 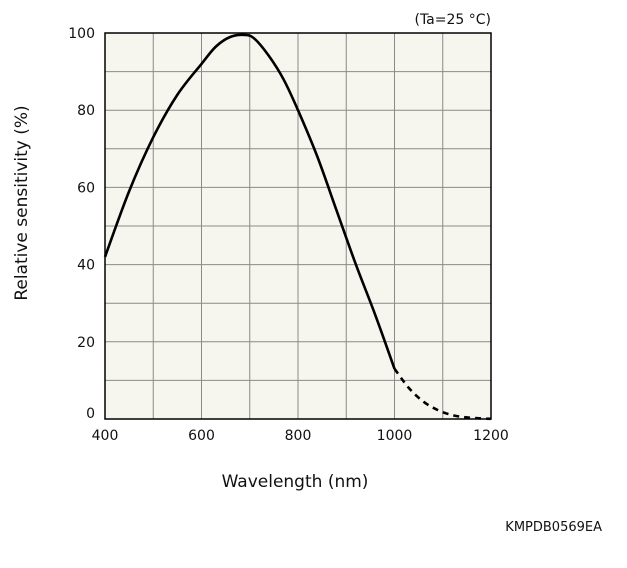 What do you see at coordinates (86, 343) in the screenshot?
I see `y-tick-label: 20` at bounding box center [86, 343].